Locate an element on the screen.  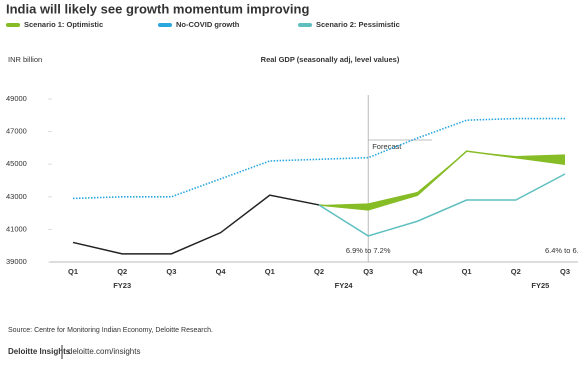
fiscal-year-label: FY23 is located at coordinates (122, 285).